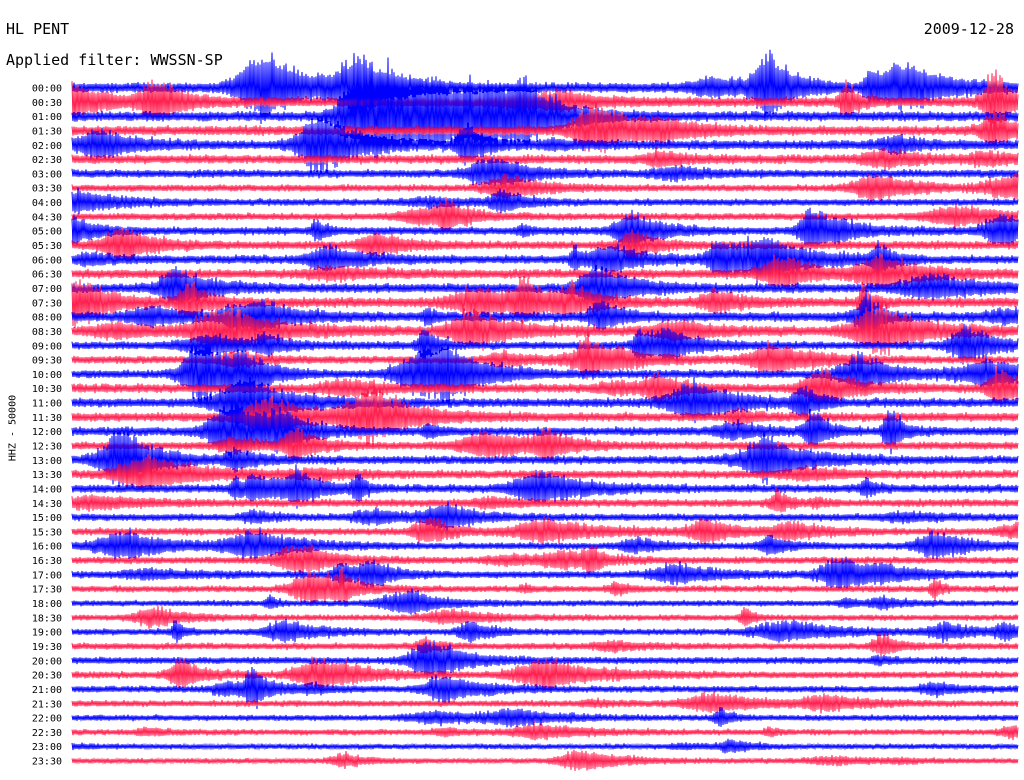 The image size is (1024, 780). Describe the element at coordinates (47, 404) in the screenshot. I see `row-time-label: 11:00` at that location.